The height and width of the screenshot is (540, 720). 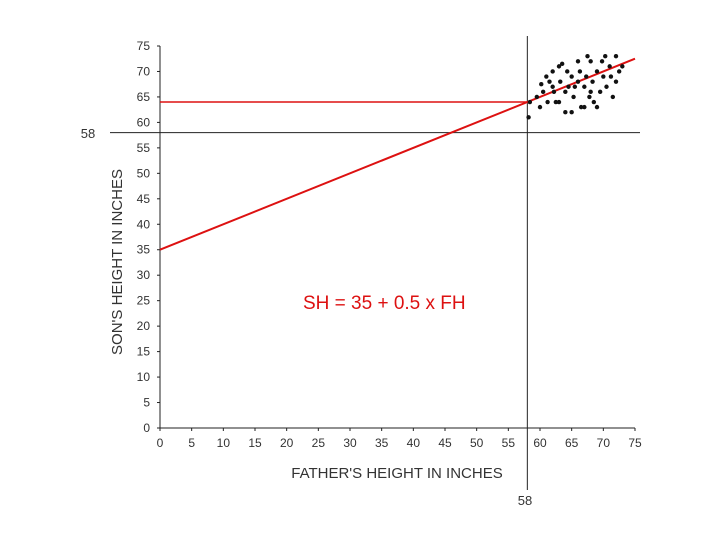 What do you see at coordinates (384, 303) in the screenshot?
I see `regression-equation: SH = 35 + 0.5 x FH` at bounding box center [384, 303].